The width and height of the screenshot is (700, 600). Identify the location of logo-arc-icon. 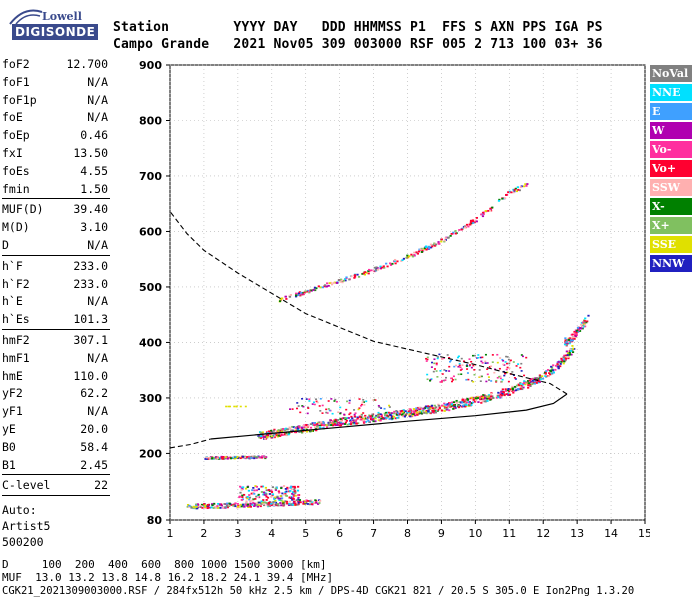
(26, 17).